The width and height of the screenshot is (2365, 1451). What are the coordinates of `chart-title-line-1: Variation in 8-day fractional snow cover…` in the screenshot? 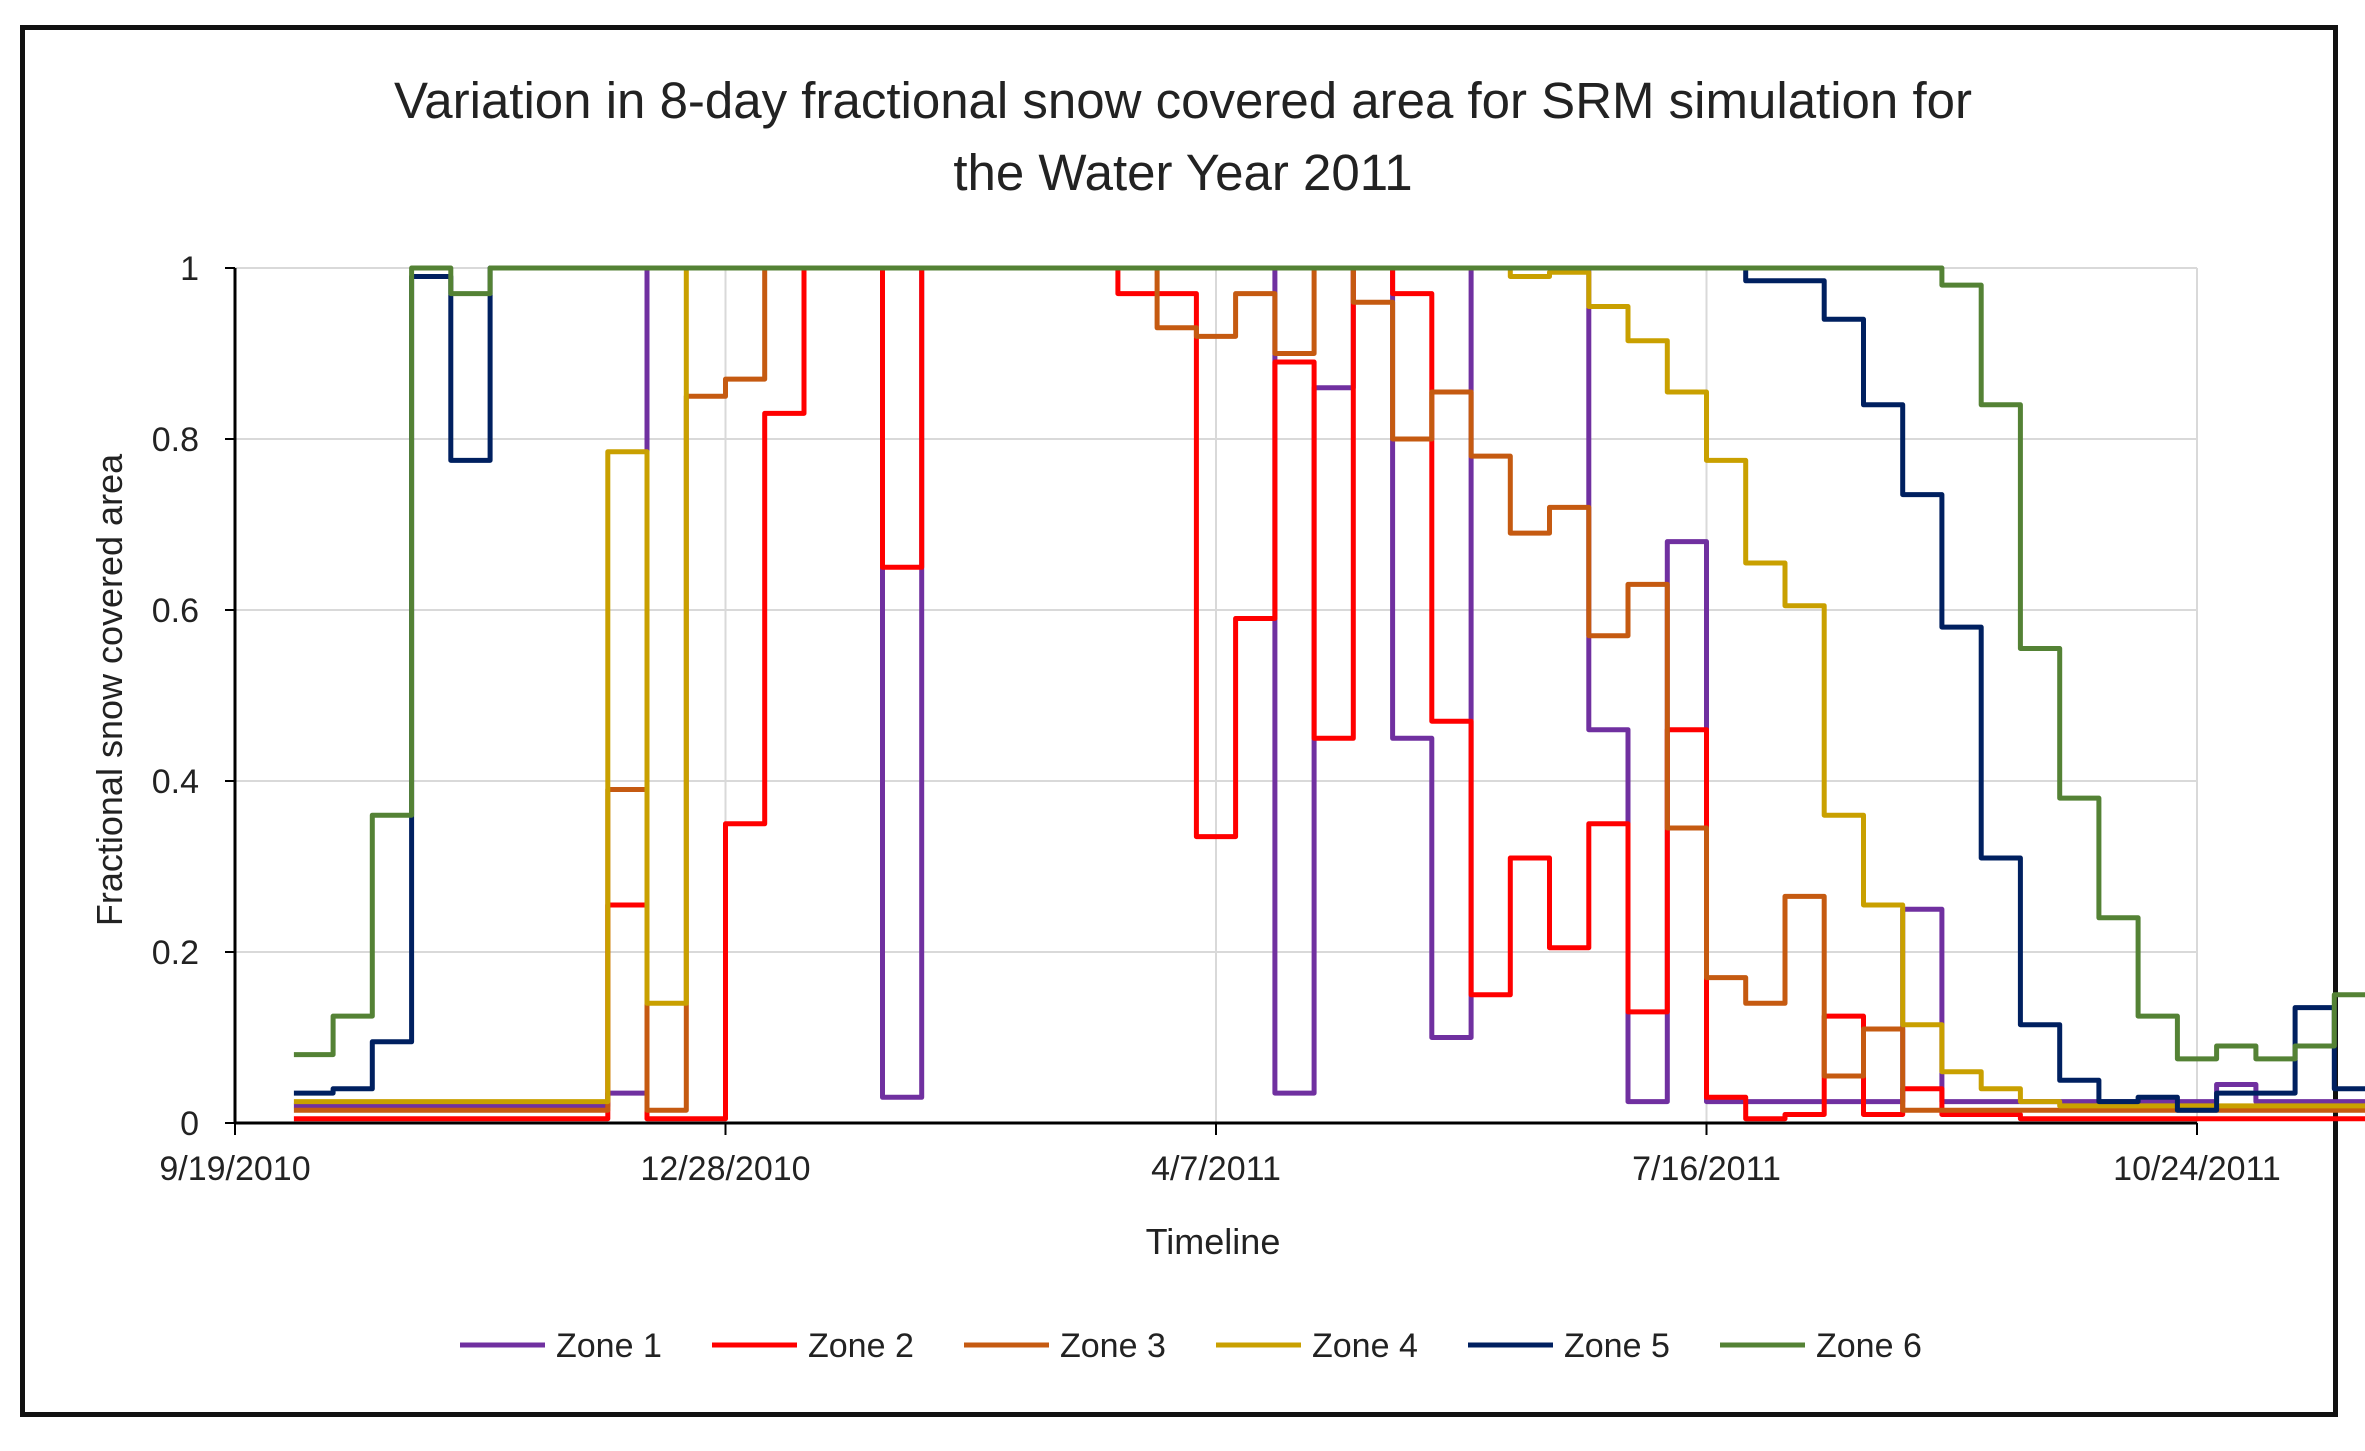 It's located at (1183, 100).